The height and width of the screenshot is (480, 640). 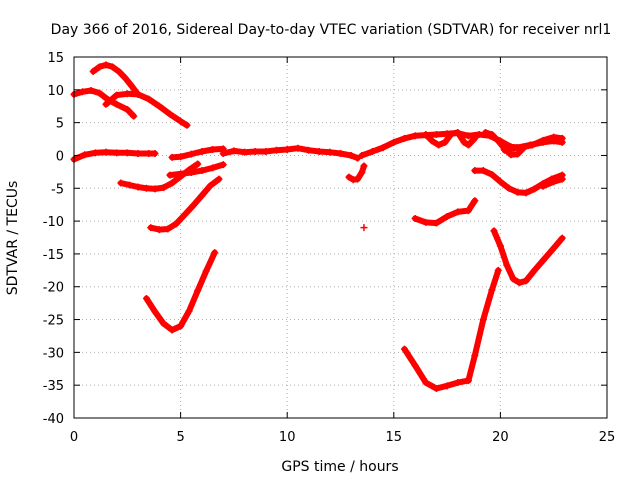 What do you see at coordinates (287, 437) in the screenshot?
I see `x-tick-label: 10` at bounding box center [287, 437].